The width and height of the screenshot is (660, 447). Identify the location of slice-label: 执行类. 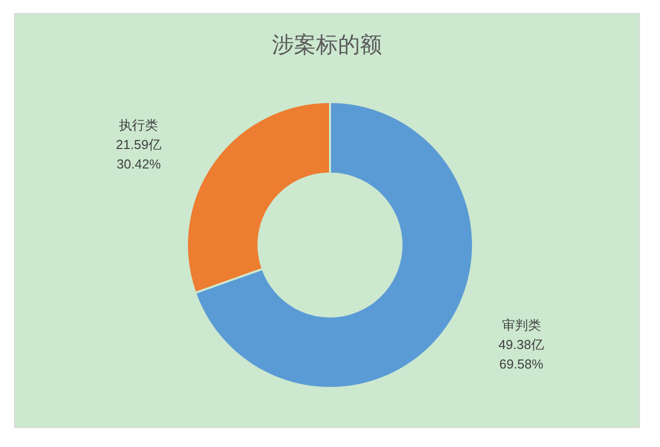
(138, 125).